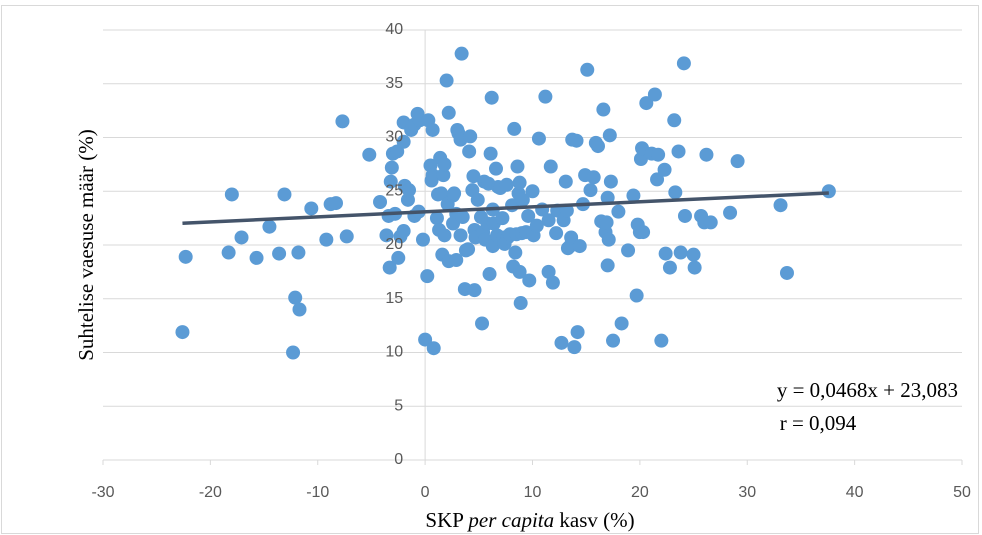  What do you see at coordinates (398, 405) in the screenshot?
I see `y-tick-label: 5` at bounding box center [398, 405].